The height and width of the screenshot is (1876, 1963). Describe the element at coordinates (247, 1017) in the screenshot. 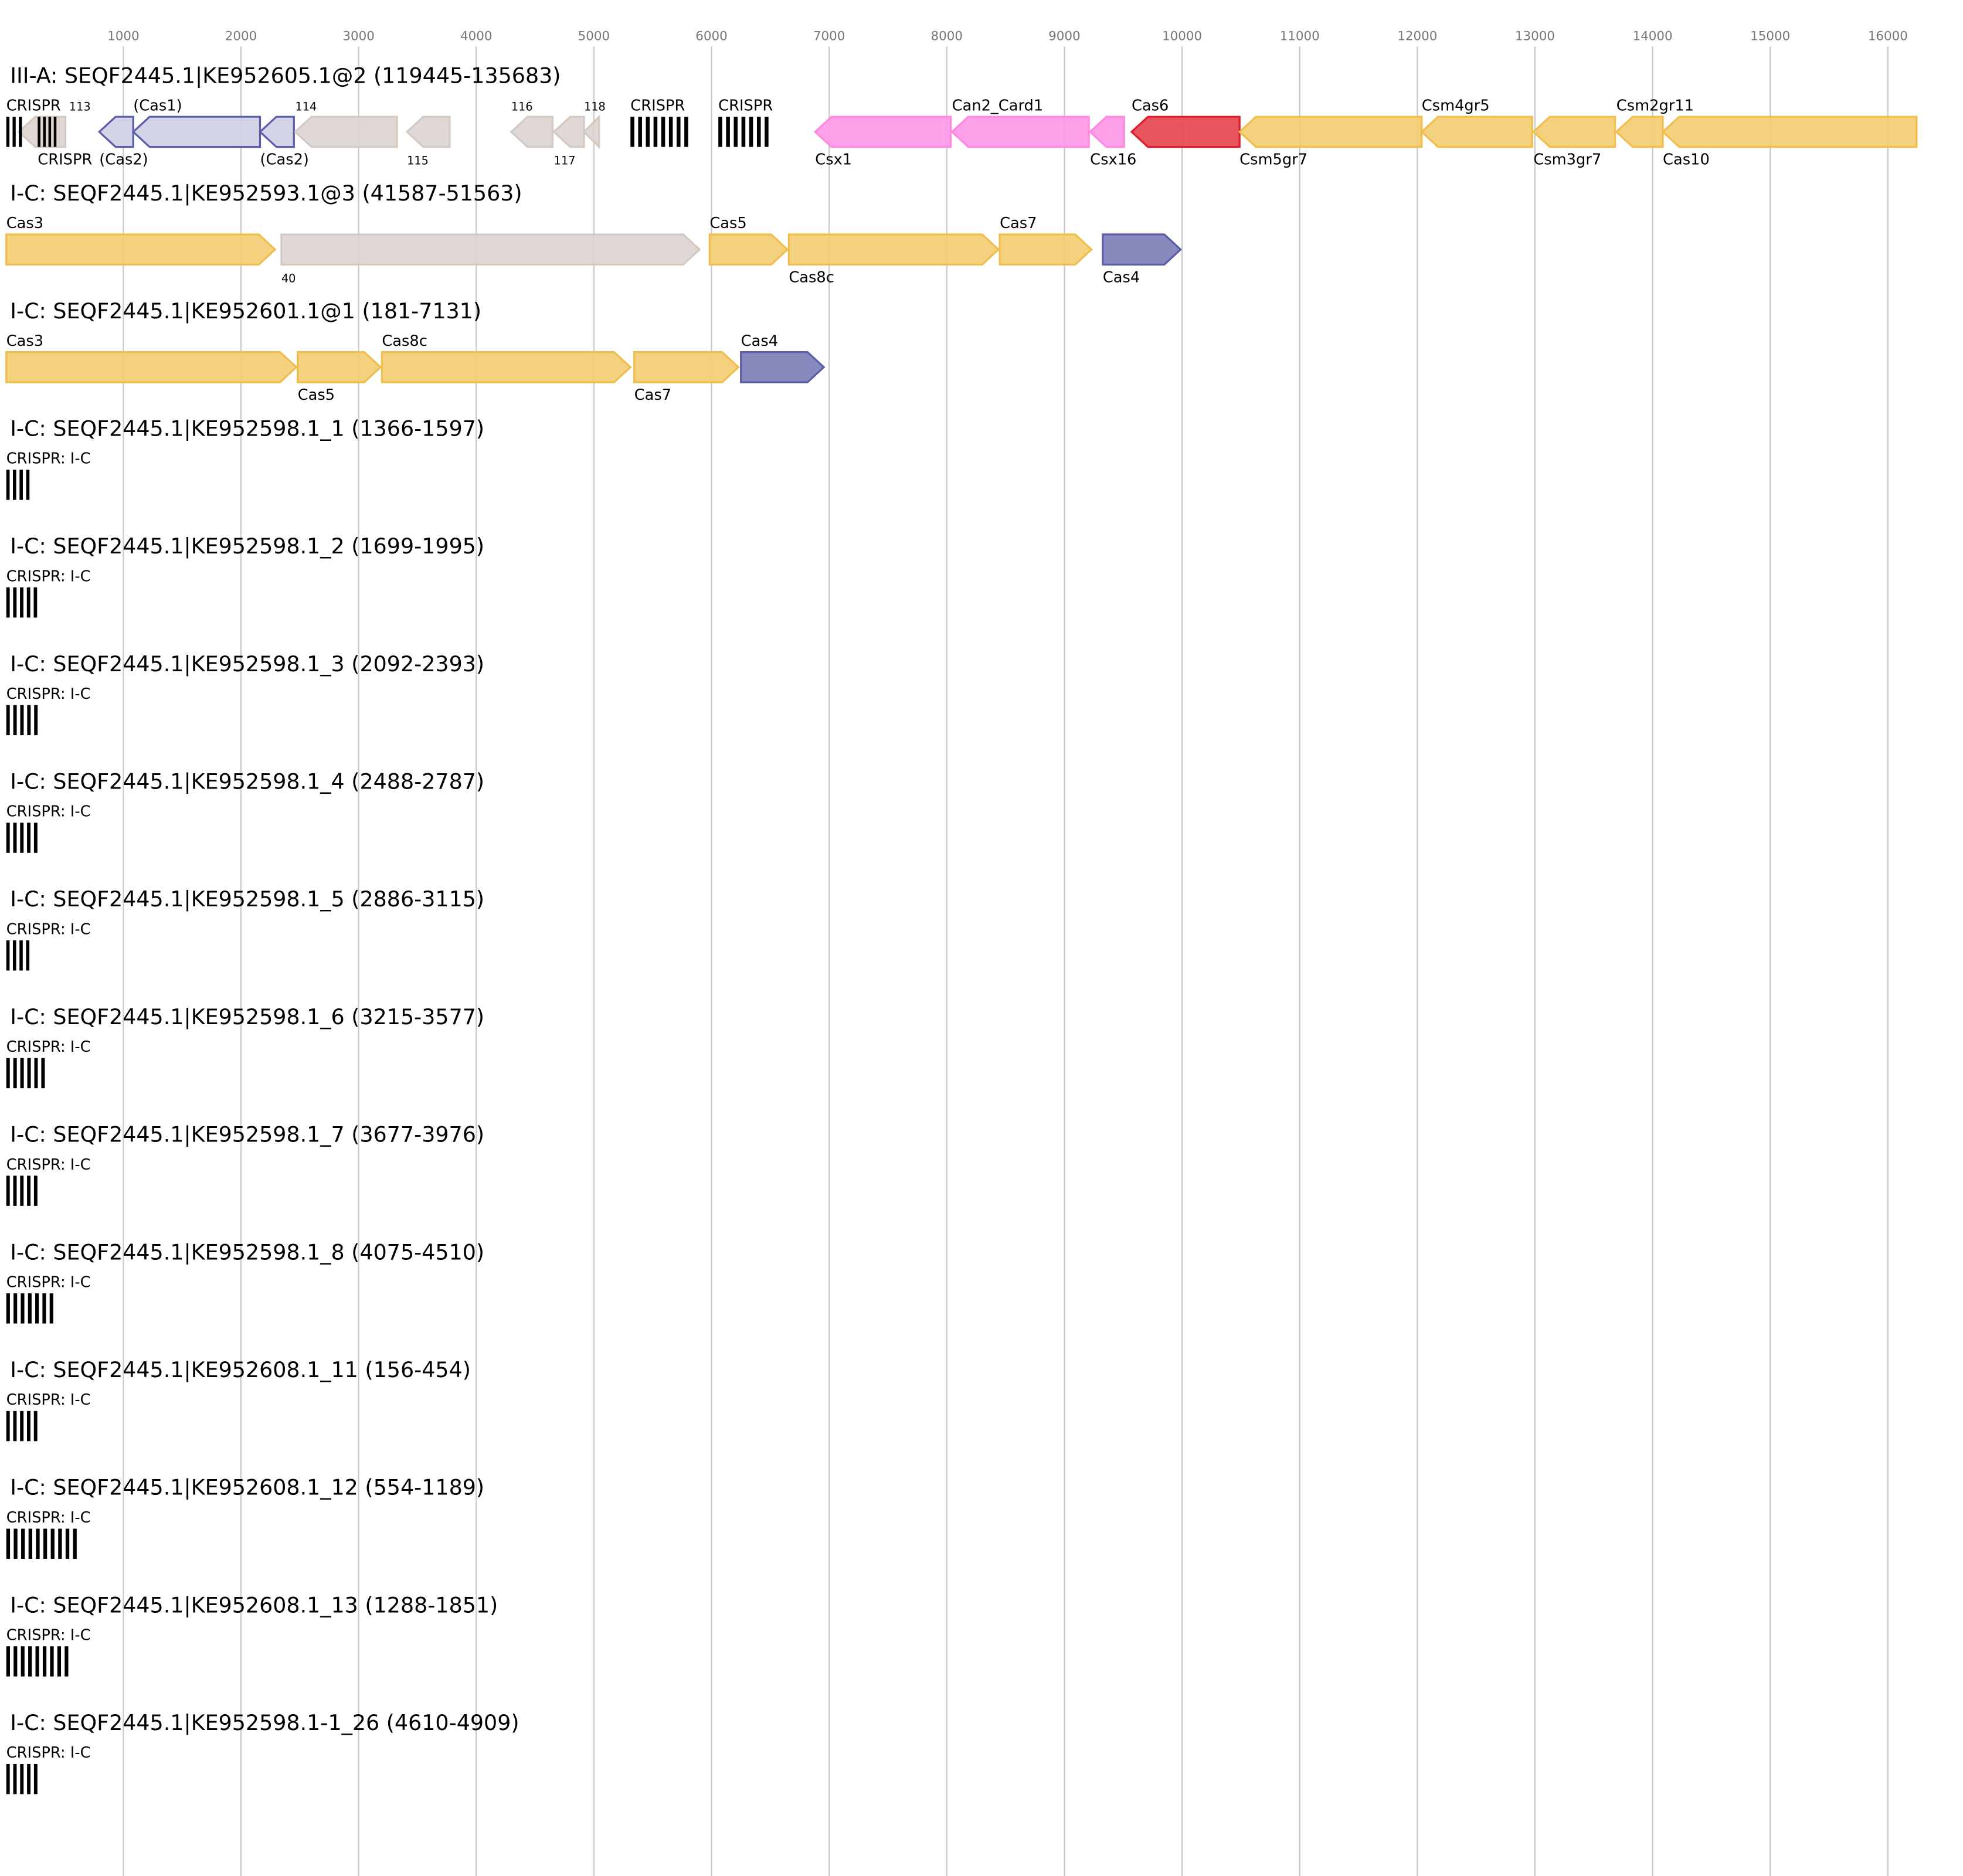

I see `locus-title: I-C: SEQF2445.1|KE952598.1_6 (3215-3577)` at that location.